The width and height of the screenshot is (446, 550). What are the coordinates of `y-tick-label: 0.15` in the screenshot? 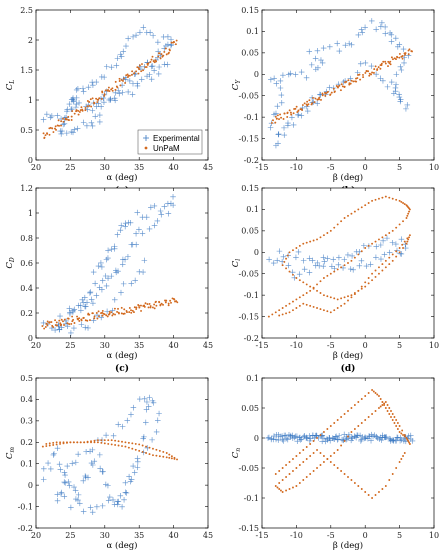 It's located at (250, 10).